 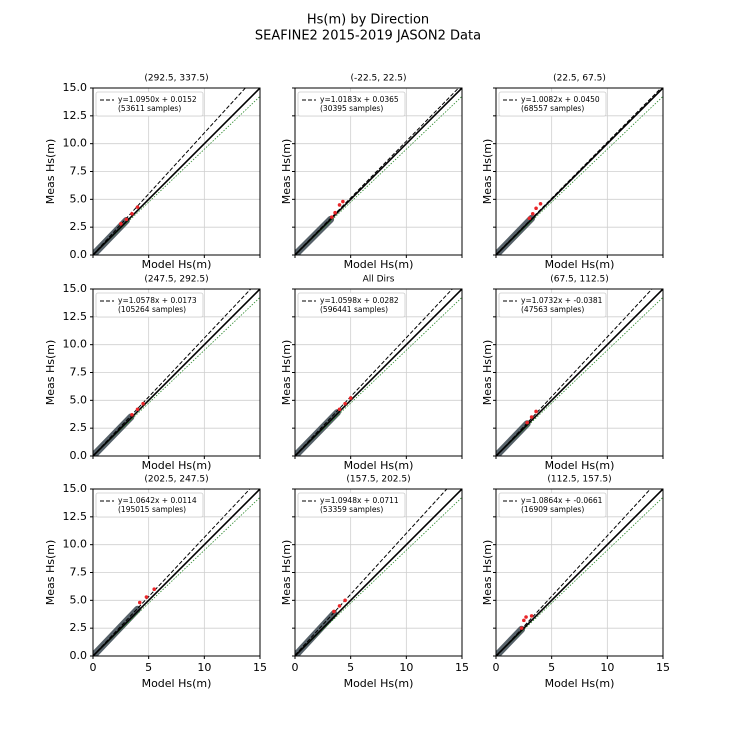 I want to click on legend-samples: (105264 samples), so click(x=152, y=309).